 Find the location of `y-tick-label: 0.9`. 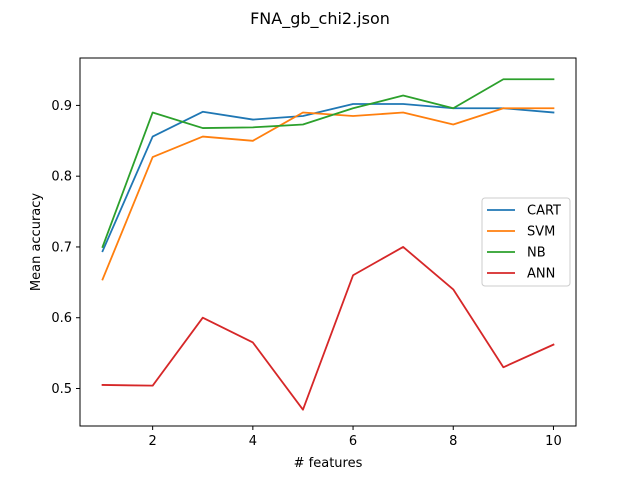

y-tick-label: 0.9 is located at coordinates (61, 106).